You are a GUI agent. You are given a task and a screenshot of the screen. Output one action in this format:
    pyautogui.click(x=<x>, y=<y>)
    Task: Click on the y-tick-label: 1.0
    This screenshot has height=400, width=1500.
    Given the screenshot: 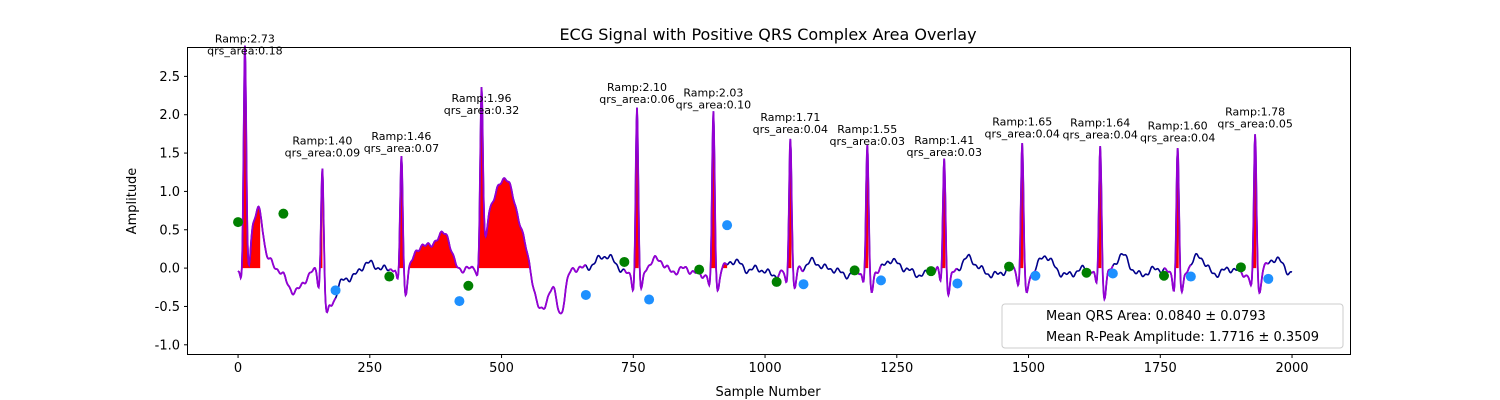 What is the action you would take?
    pyautogui.click(x=169, y=192)
    